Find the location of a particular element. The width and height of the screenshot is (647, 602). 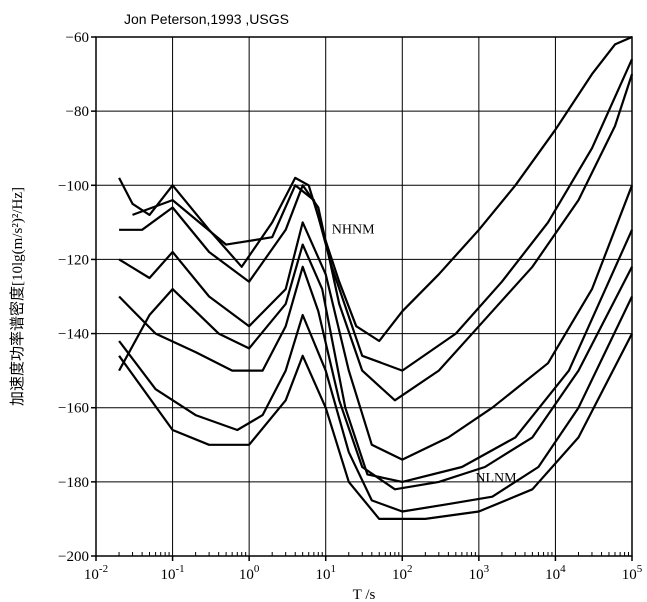

x-tick-label-0: 10⁻² is located at coordinates (96, 573).